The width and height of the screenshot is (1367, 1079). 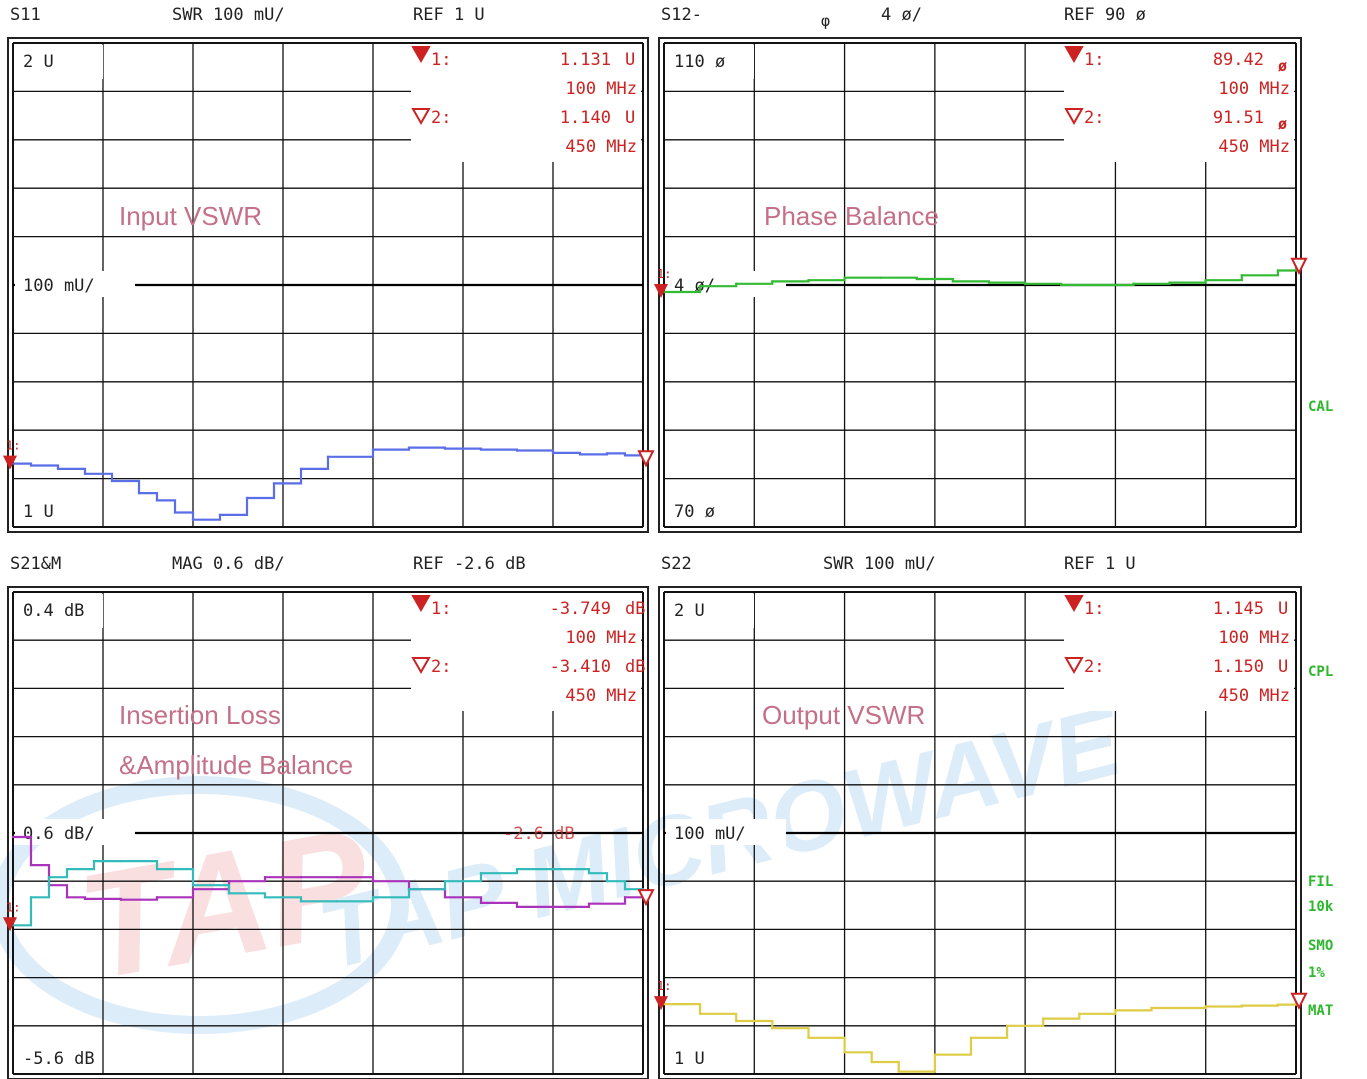 What do you see at coordinates (38, 62) in the screenshot?
I see `top-scale-label: 2 U` at bounding box center [38, 62].